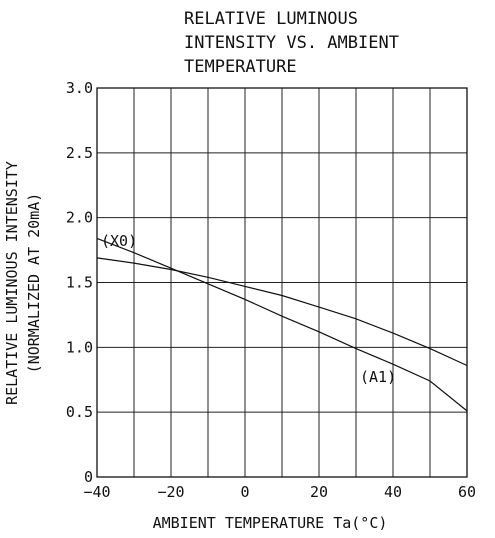 The height and width of the screenshot is (538, 495). What do you see at coordinates (279, 492) in the screenshot?
I see `x-axis-ticks: −40 −20 0 20 40 60` at bounding box center [279, 492].